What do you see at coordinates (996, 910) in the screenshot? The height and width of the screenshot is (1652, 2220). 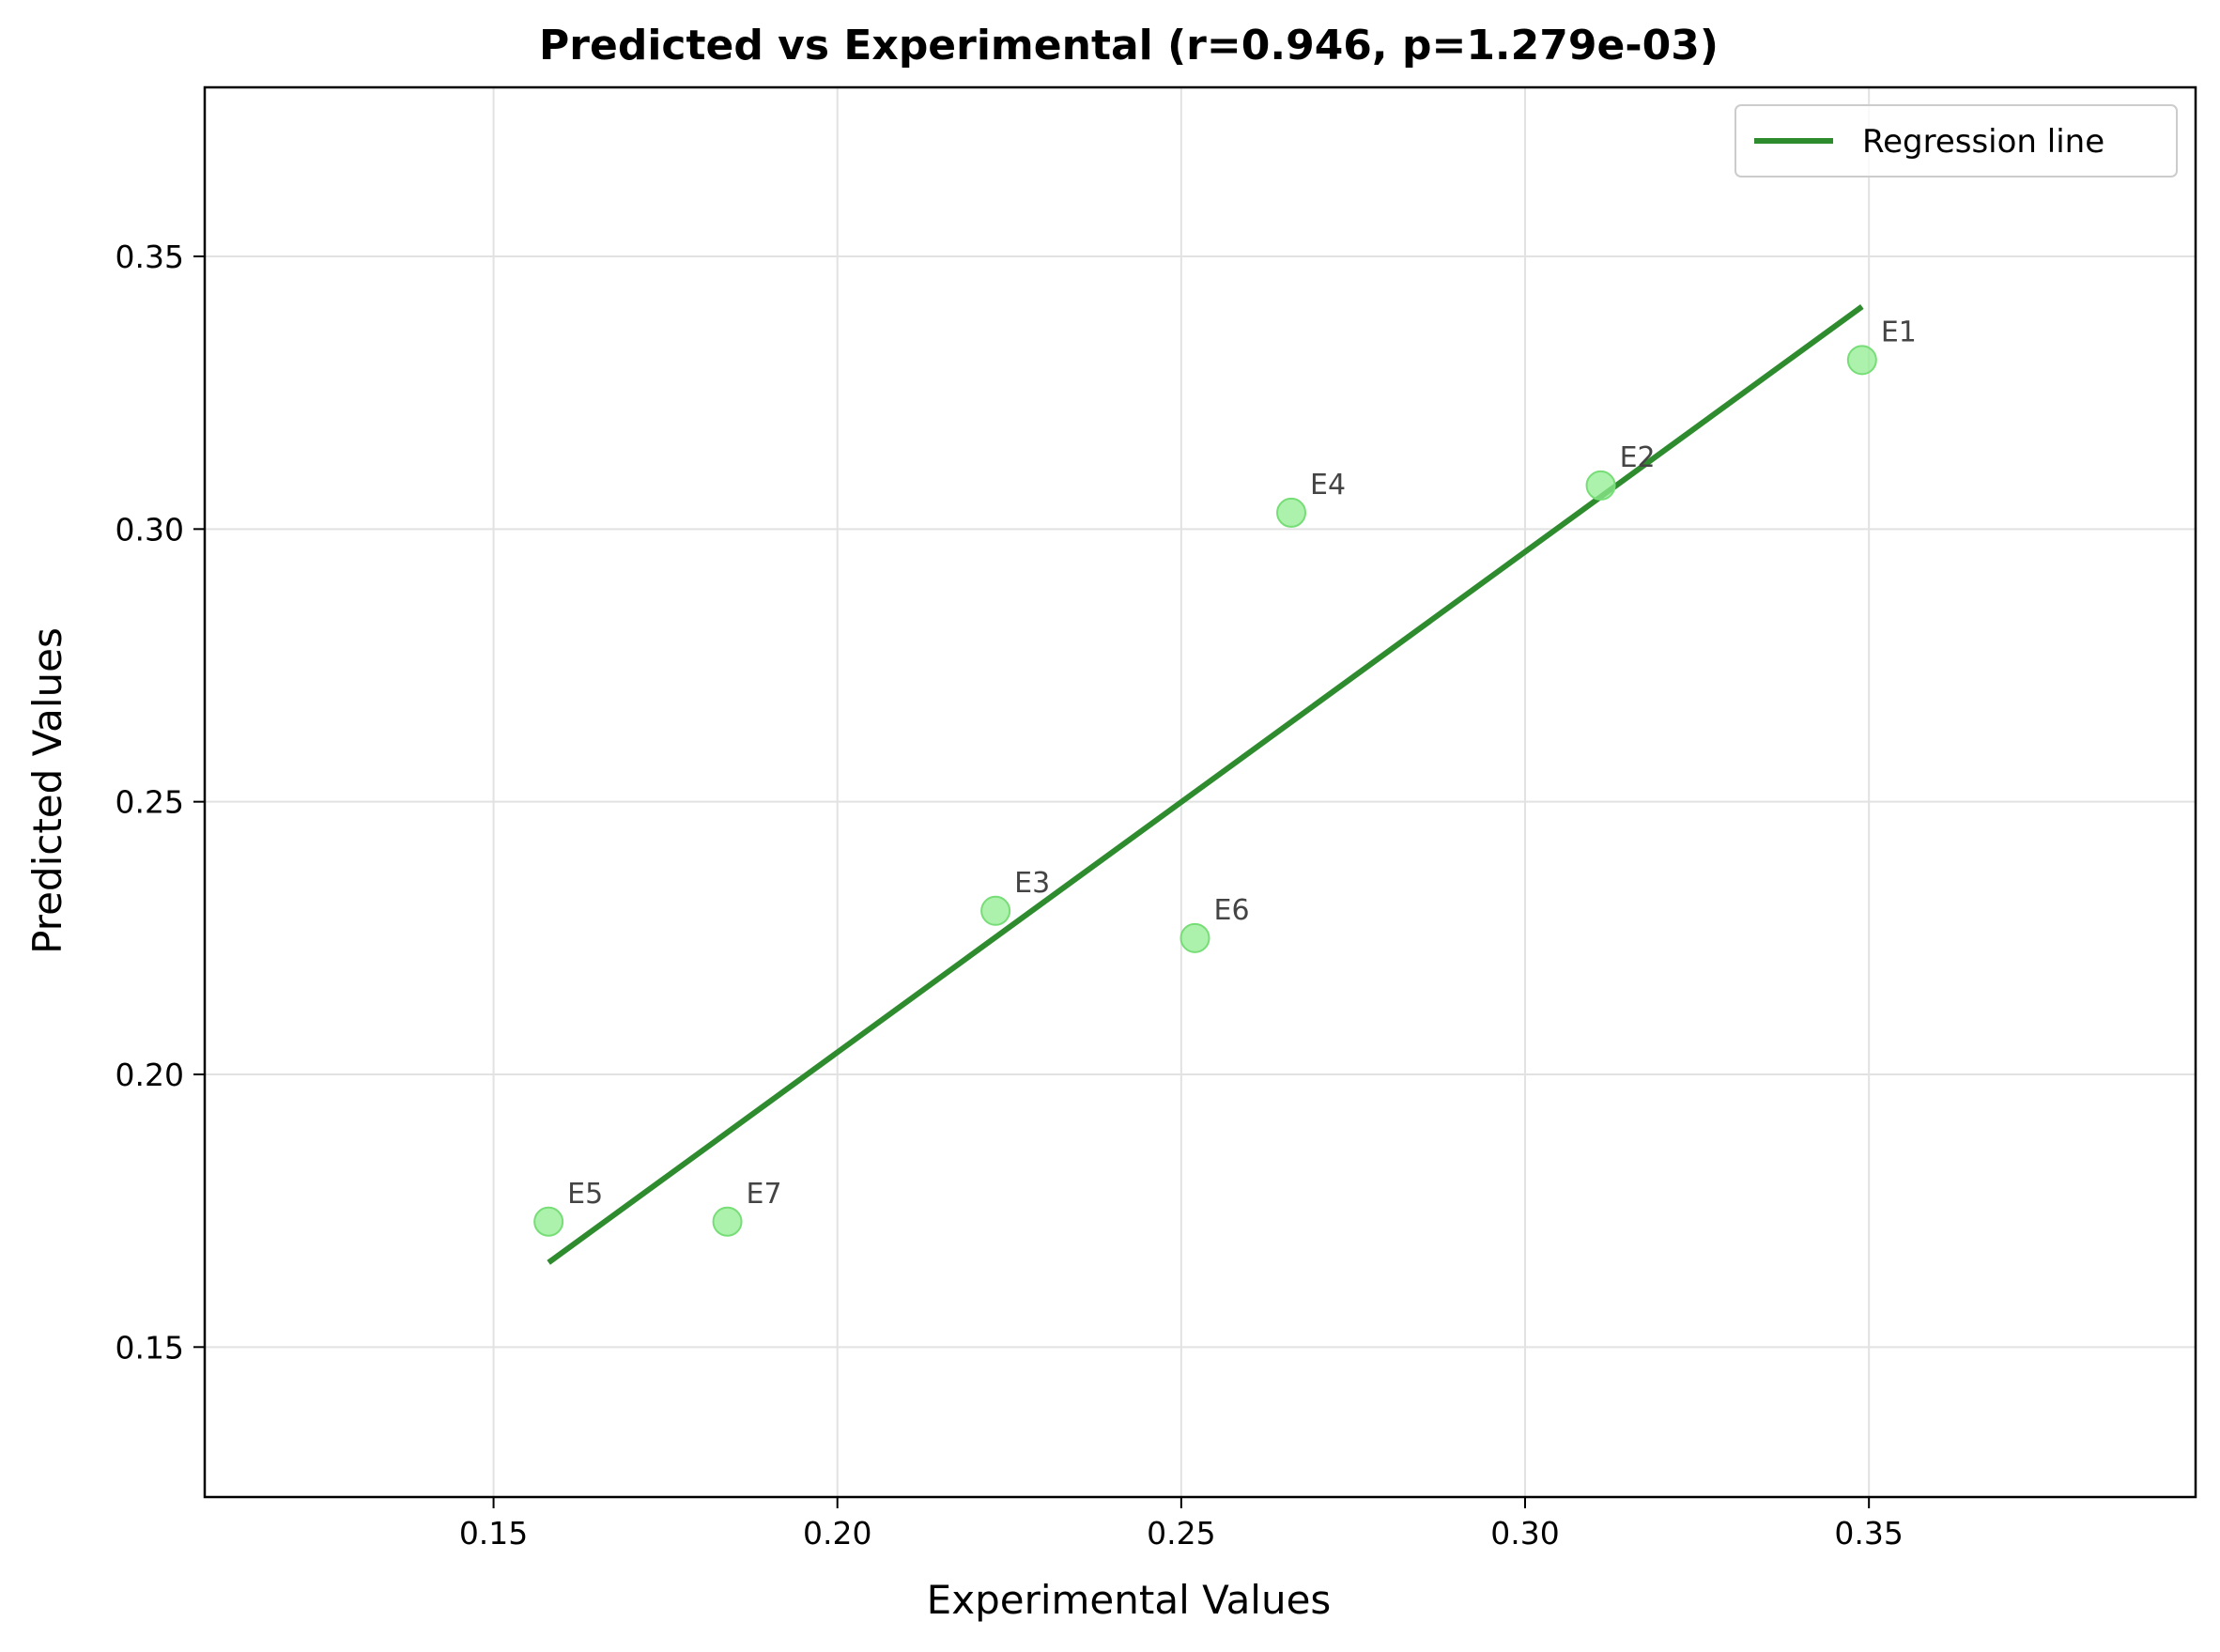 I see `data-point-e3` at bounding box center [996, 910].